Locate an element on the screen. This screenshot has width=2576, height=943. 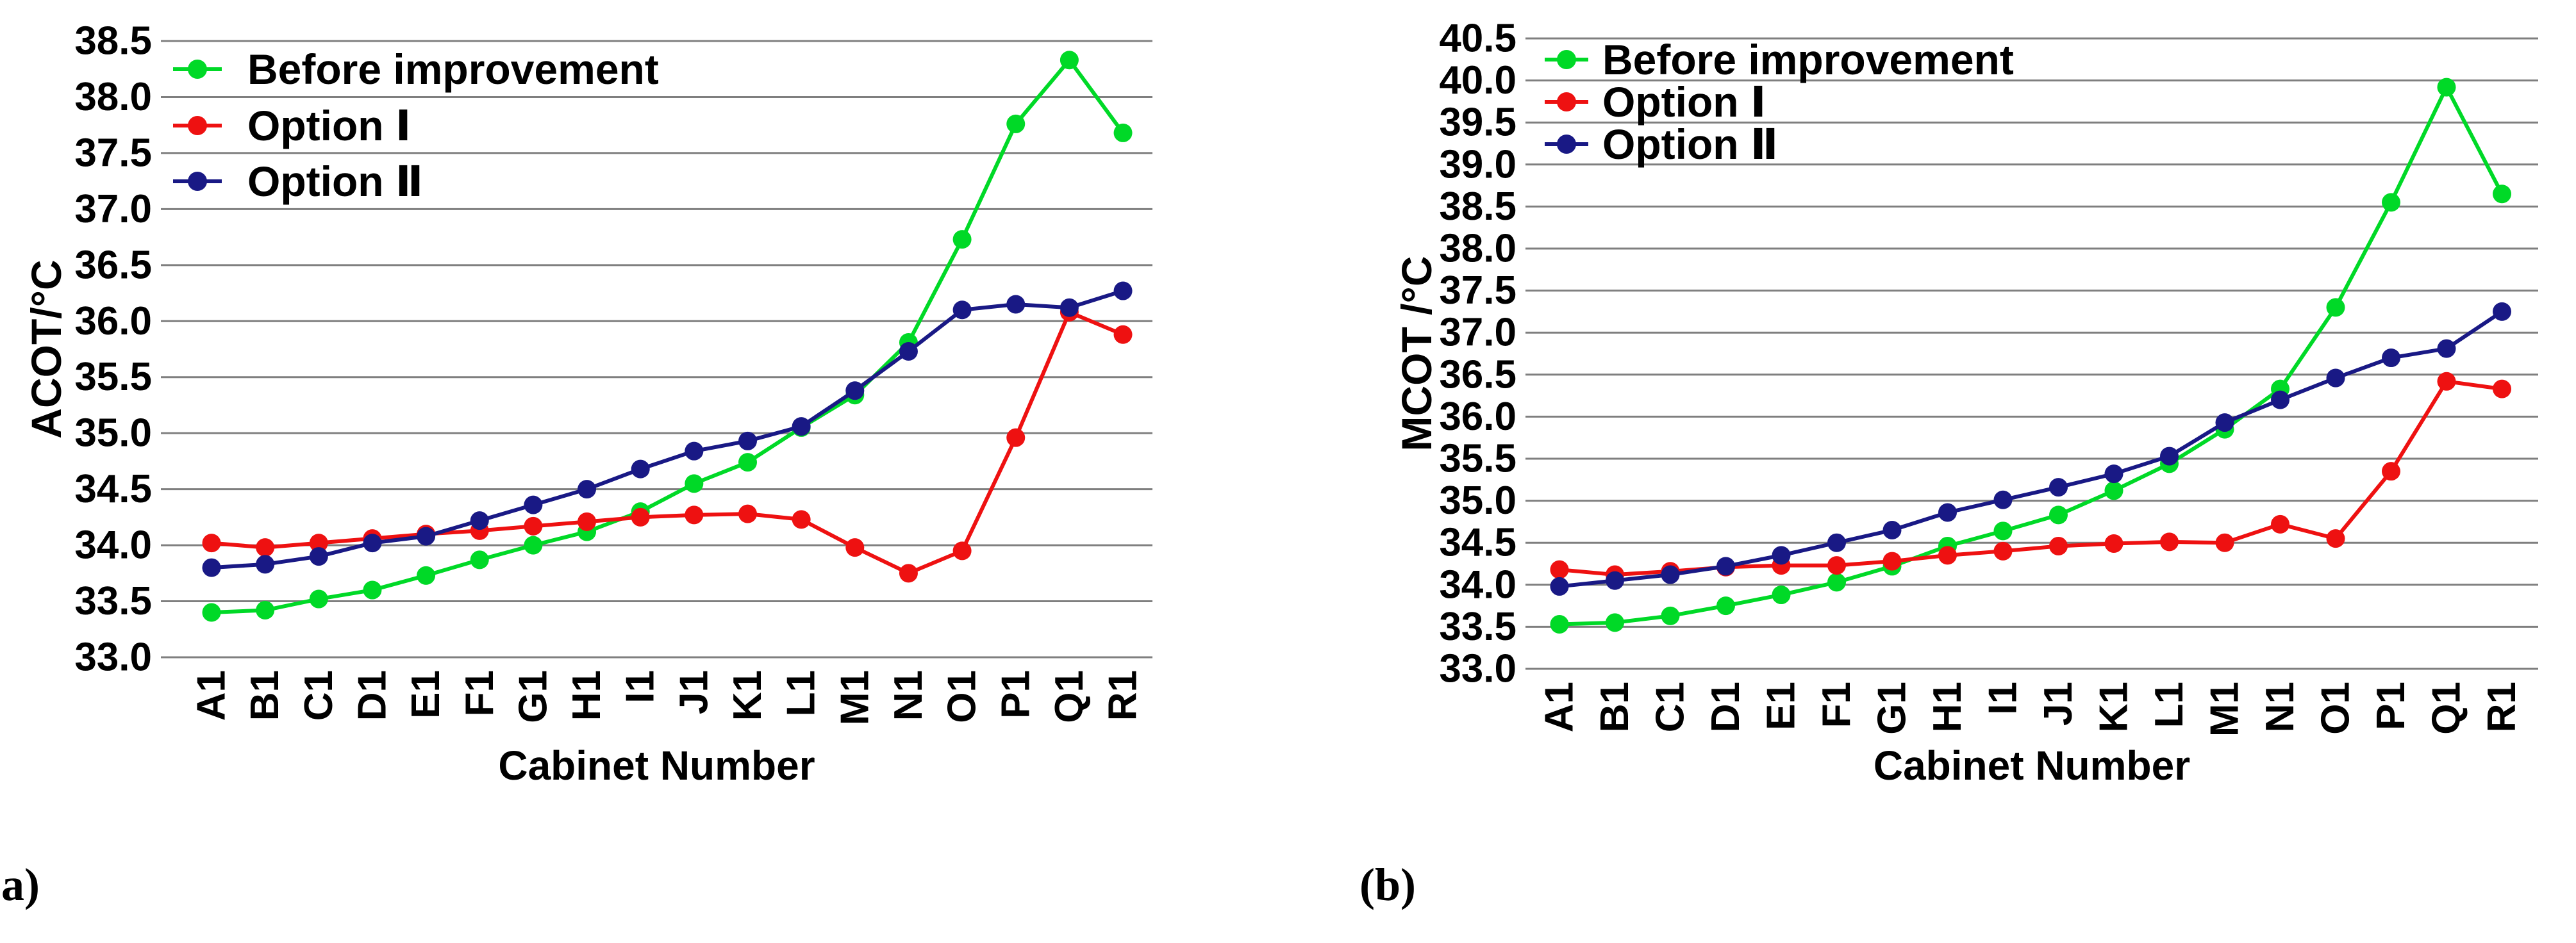
y-axis-title: ACOT/°C is located at coordinates (46, 348).